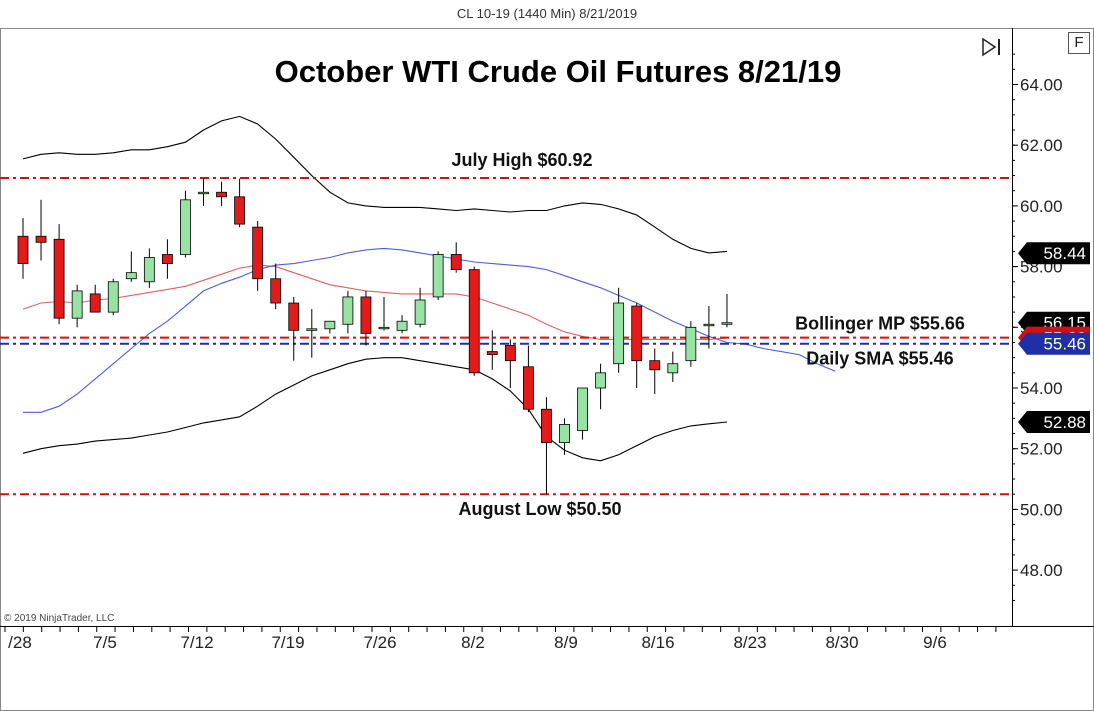  Describe the element at coordinates (1041, 388) in the screenshot. I see `y-tick-label: 54.00` at that location.